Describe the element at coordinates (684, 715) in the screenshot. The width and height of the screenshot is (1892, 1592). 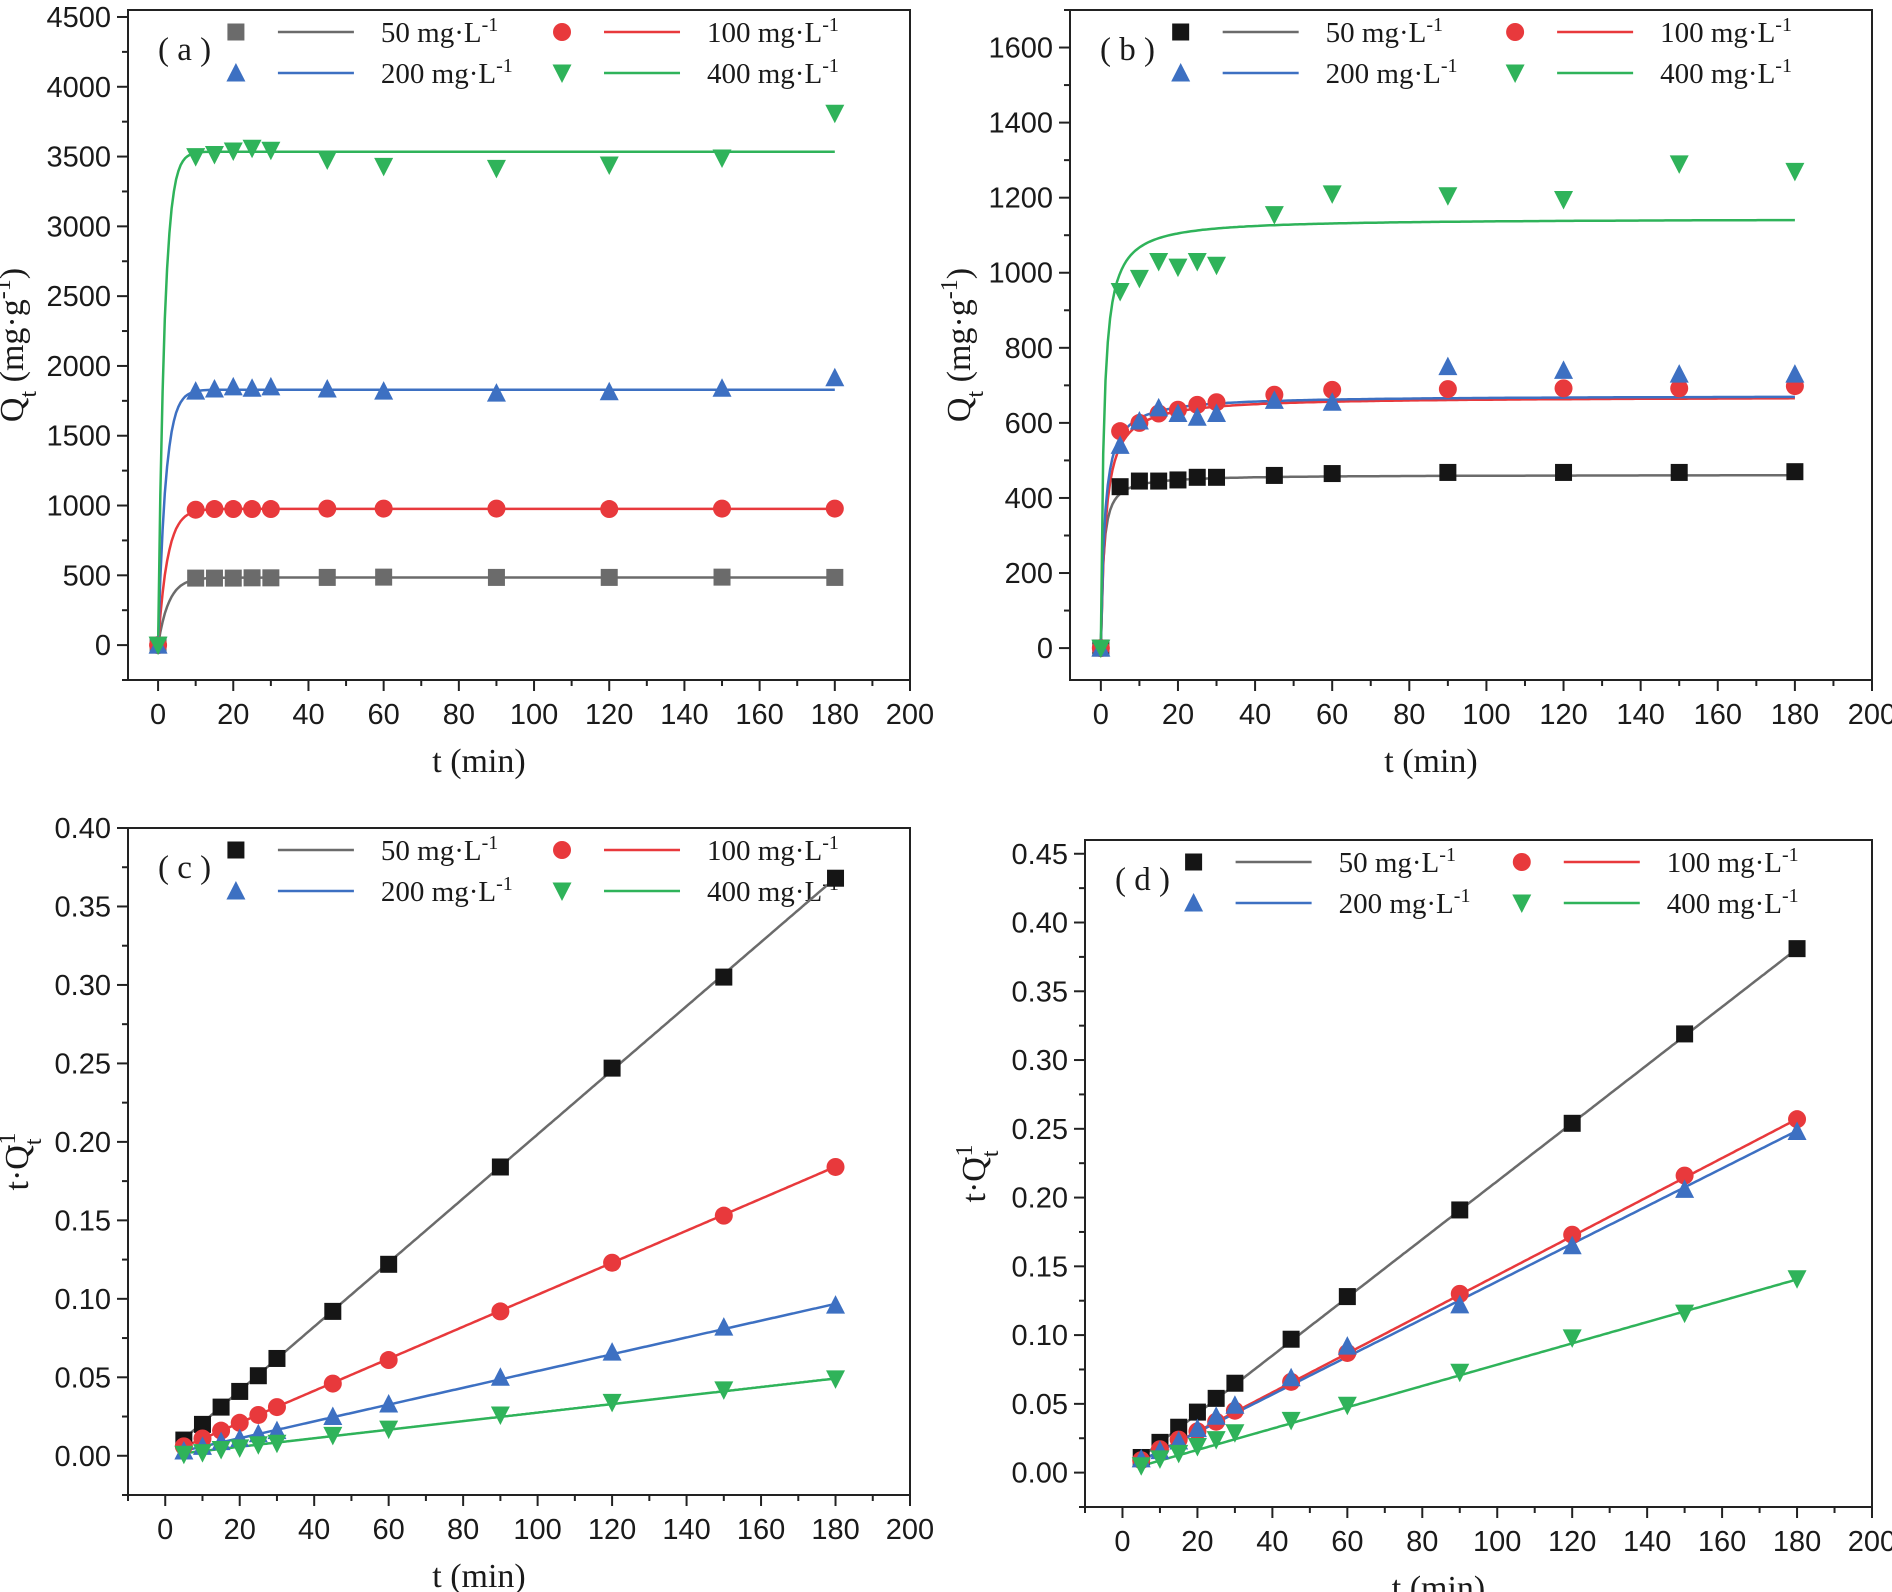
I see `x-tick-label: 140` at that location.